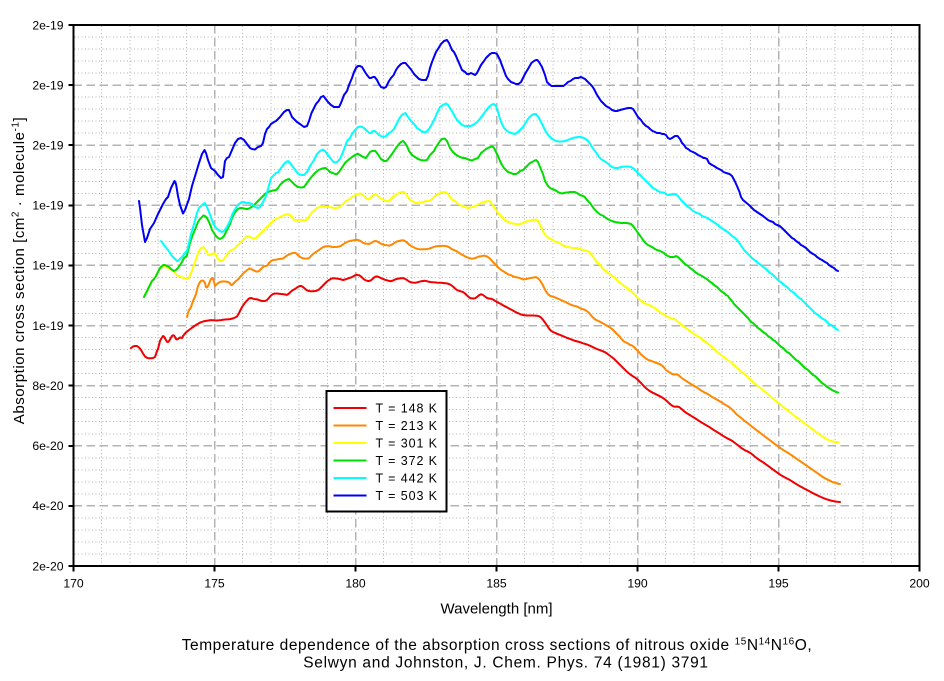 Image resolution: width=944 pixels, height=681 pixels. What do you see at coordinates (214, 584) in the screenshot?
I see `svg-text: 175` at bounding box center [214, 584].